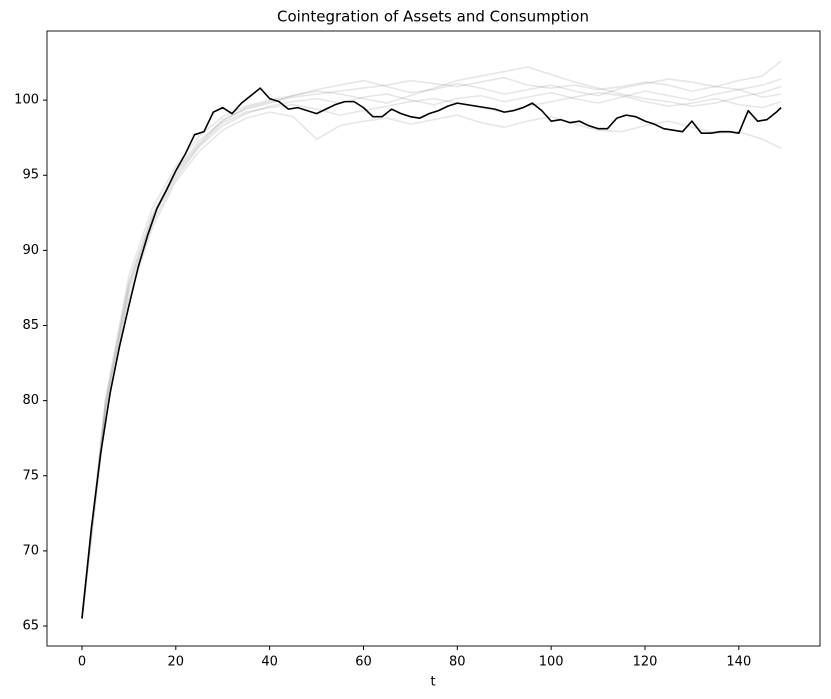  What do you see at coordinates (30, 325) in the screenshot?
I see `y-tick-label: 85` at bounding box center [30, 325].